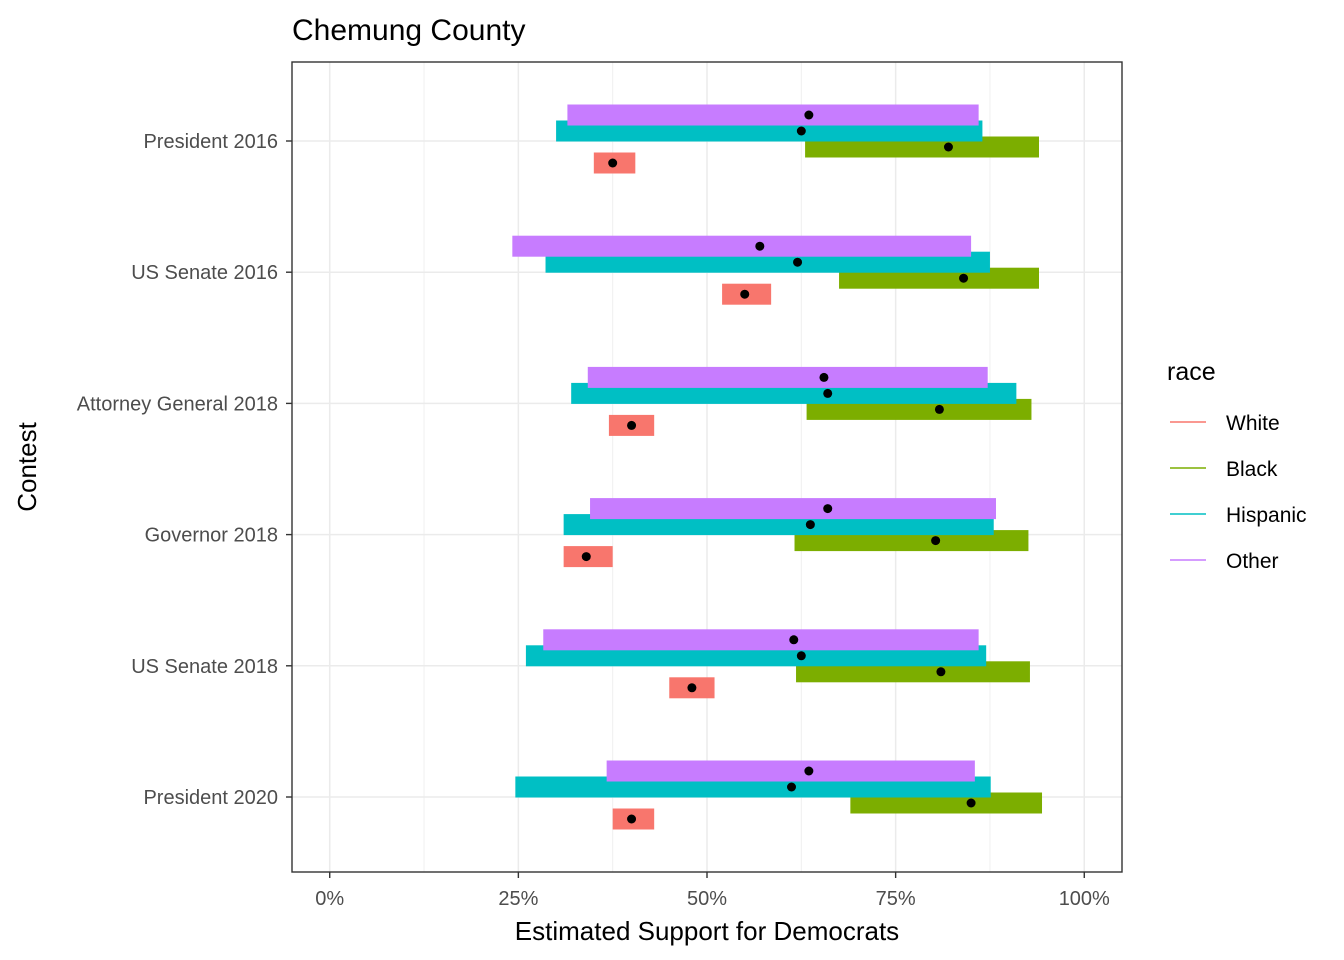 The width and height of the screenshot is (1344, 960). I want to click on x-tick-label: 25%, so click(518, 899).